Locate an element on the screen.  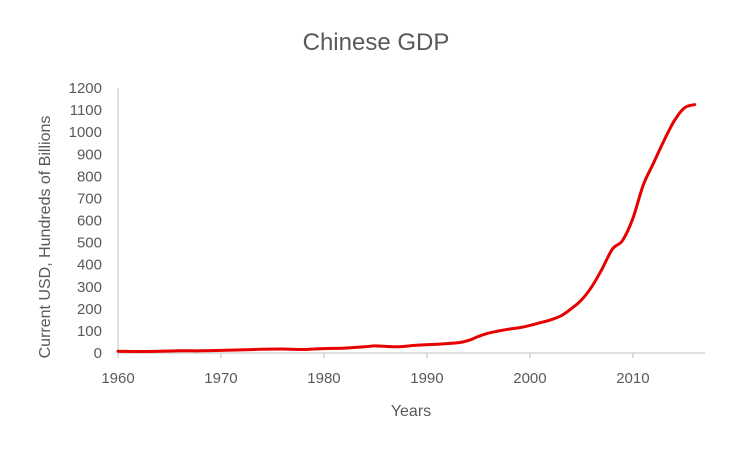
x-tick-label: 1990 is located at coordinates (426, 378).